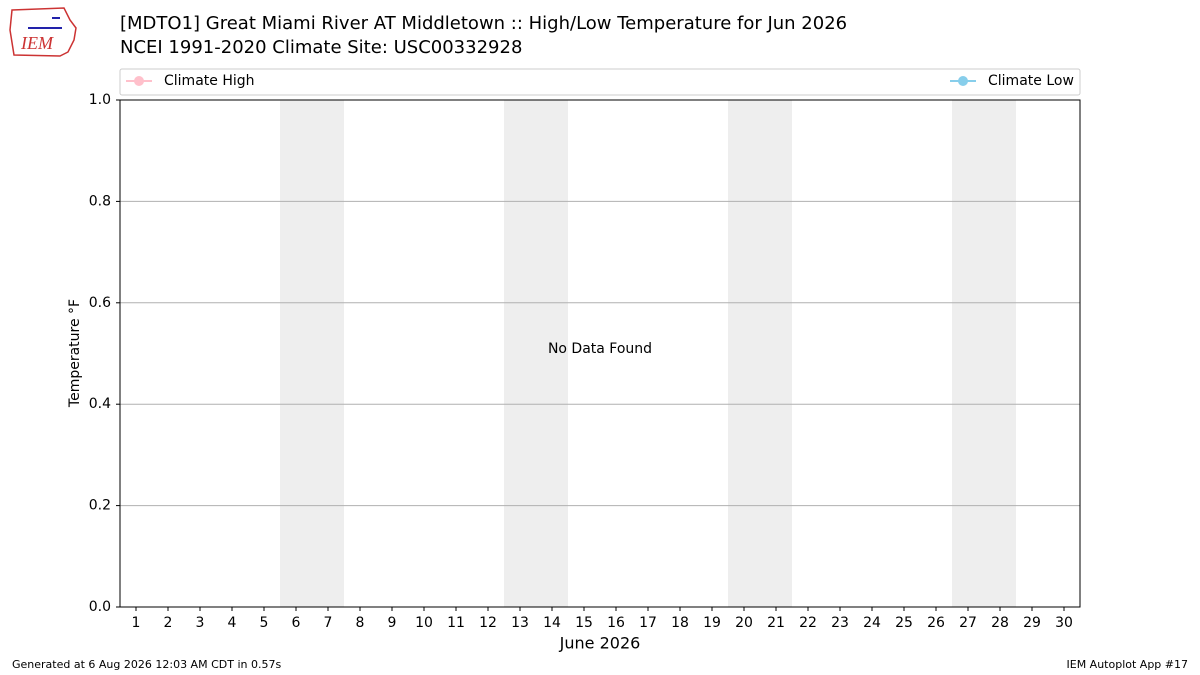 This screenshot has width=1200, height=675. What do you see at coordinates (100, 201) in the screenshot?
I see `y-tick-label: 0.8` at bounding box center [100, 201].